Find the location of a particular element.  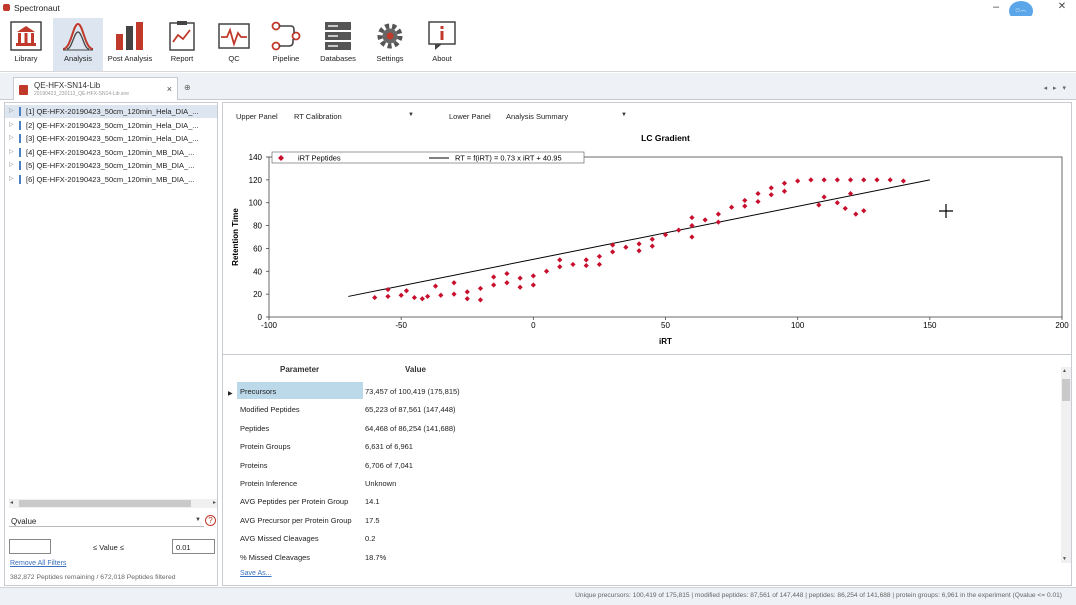

parameter-name: AVG Peptides per Protein Group is located at coordinates (294, 502).